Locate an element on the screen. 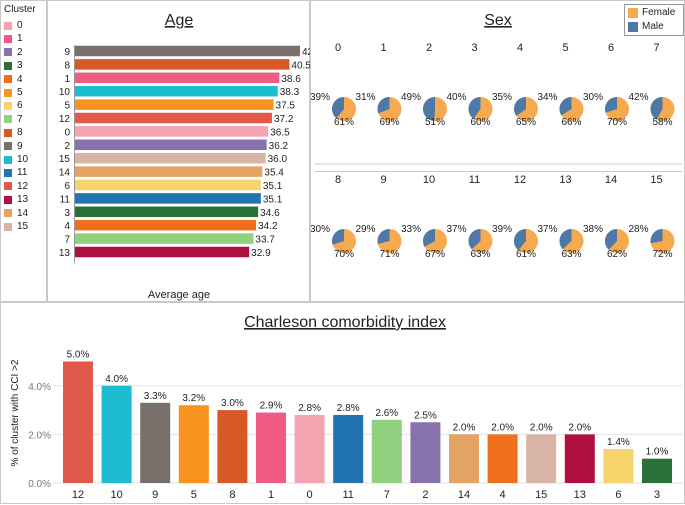  legend-label: 11 is located at coordinates (22, 173).